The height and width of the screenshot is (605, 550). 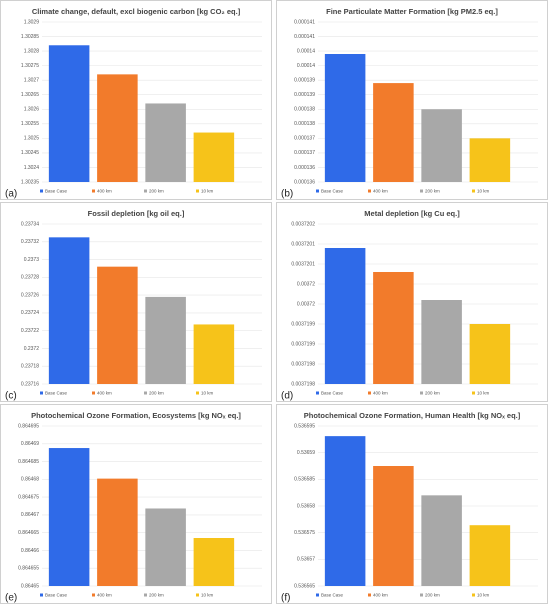 I want to click on y-tick-label: 0.0037202, so click(x=303, y=224).